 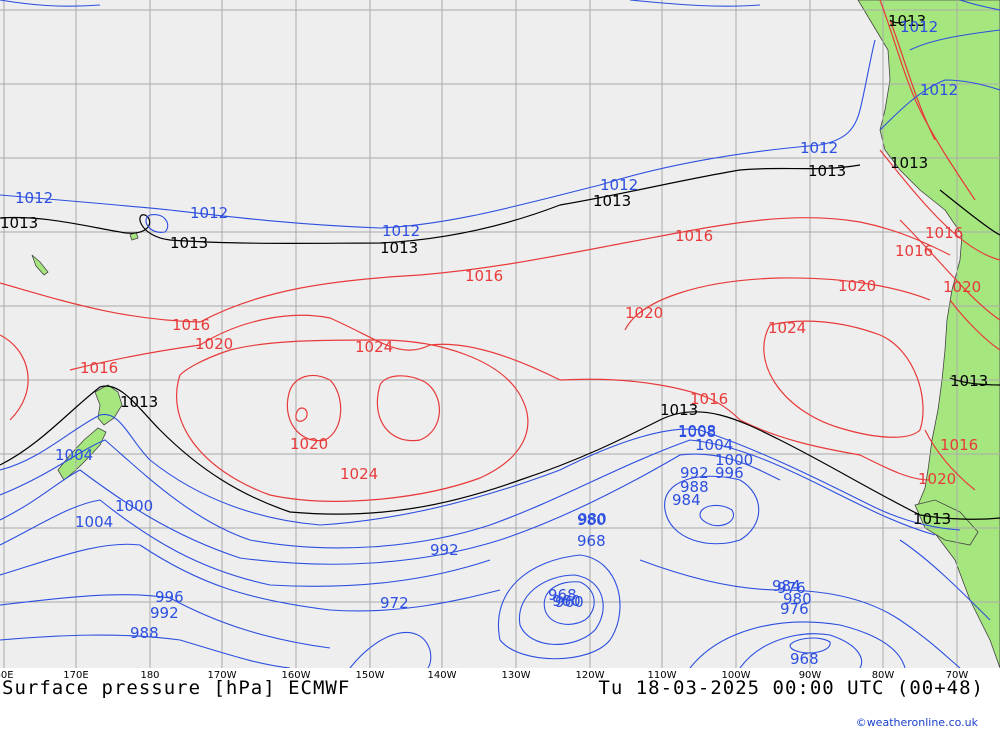 What do you see at coordinates (40, 265) in the screenshot?
I see `island-vanuatu` at bounding box center [40, 265].